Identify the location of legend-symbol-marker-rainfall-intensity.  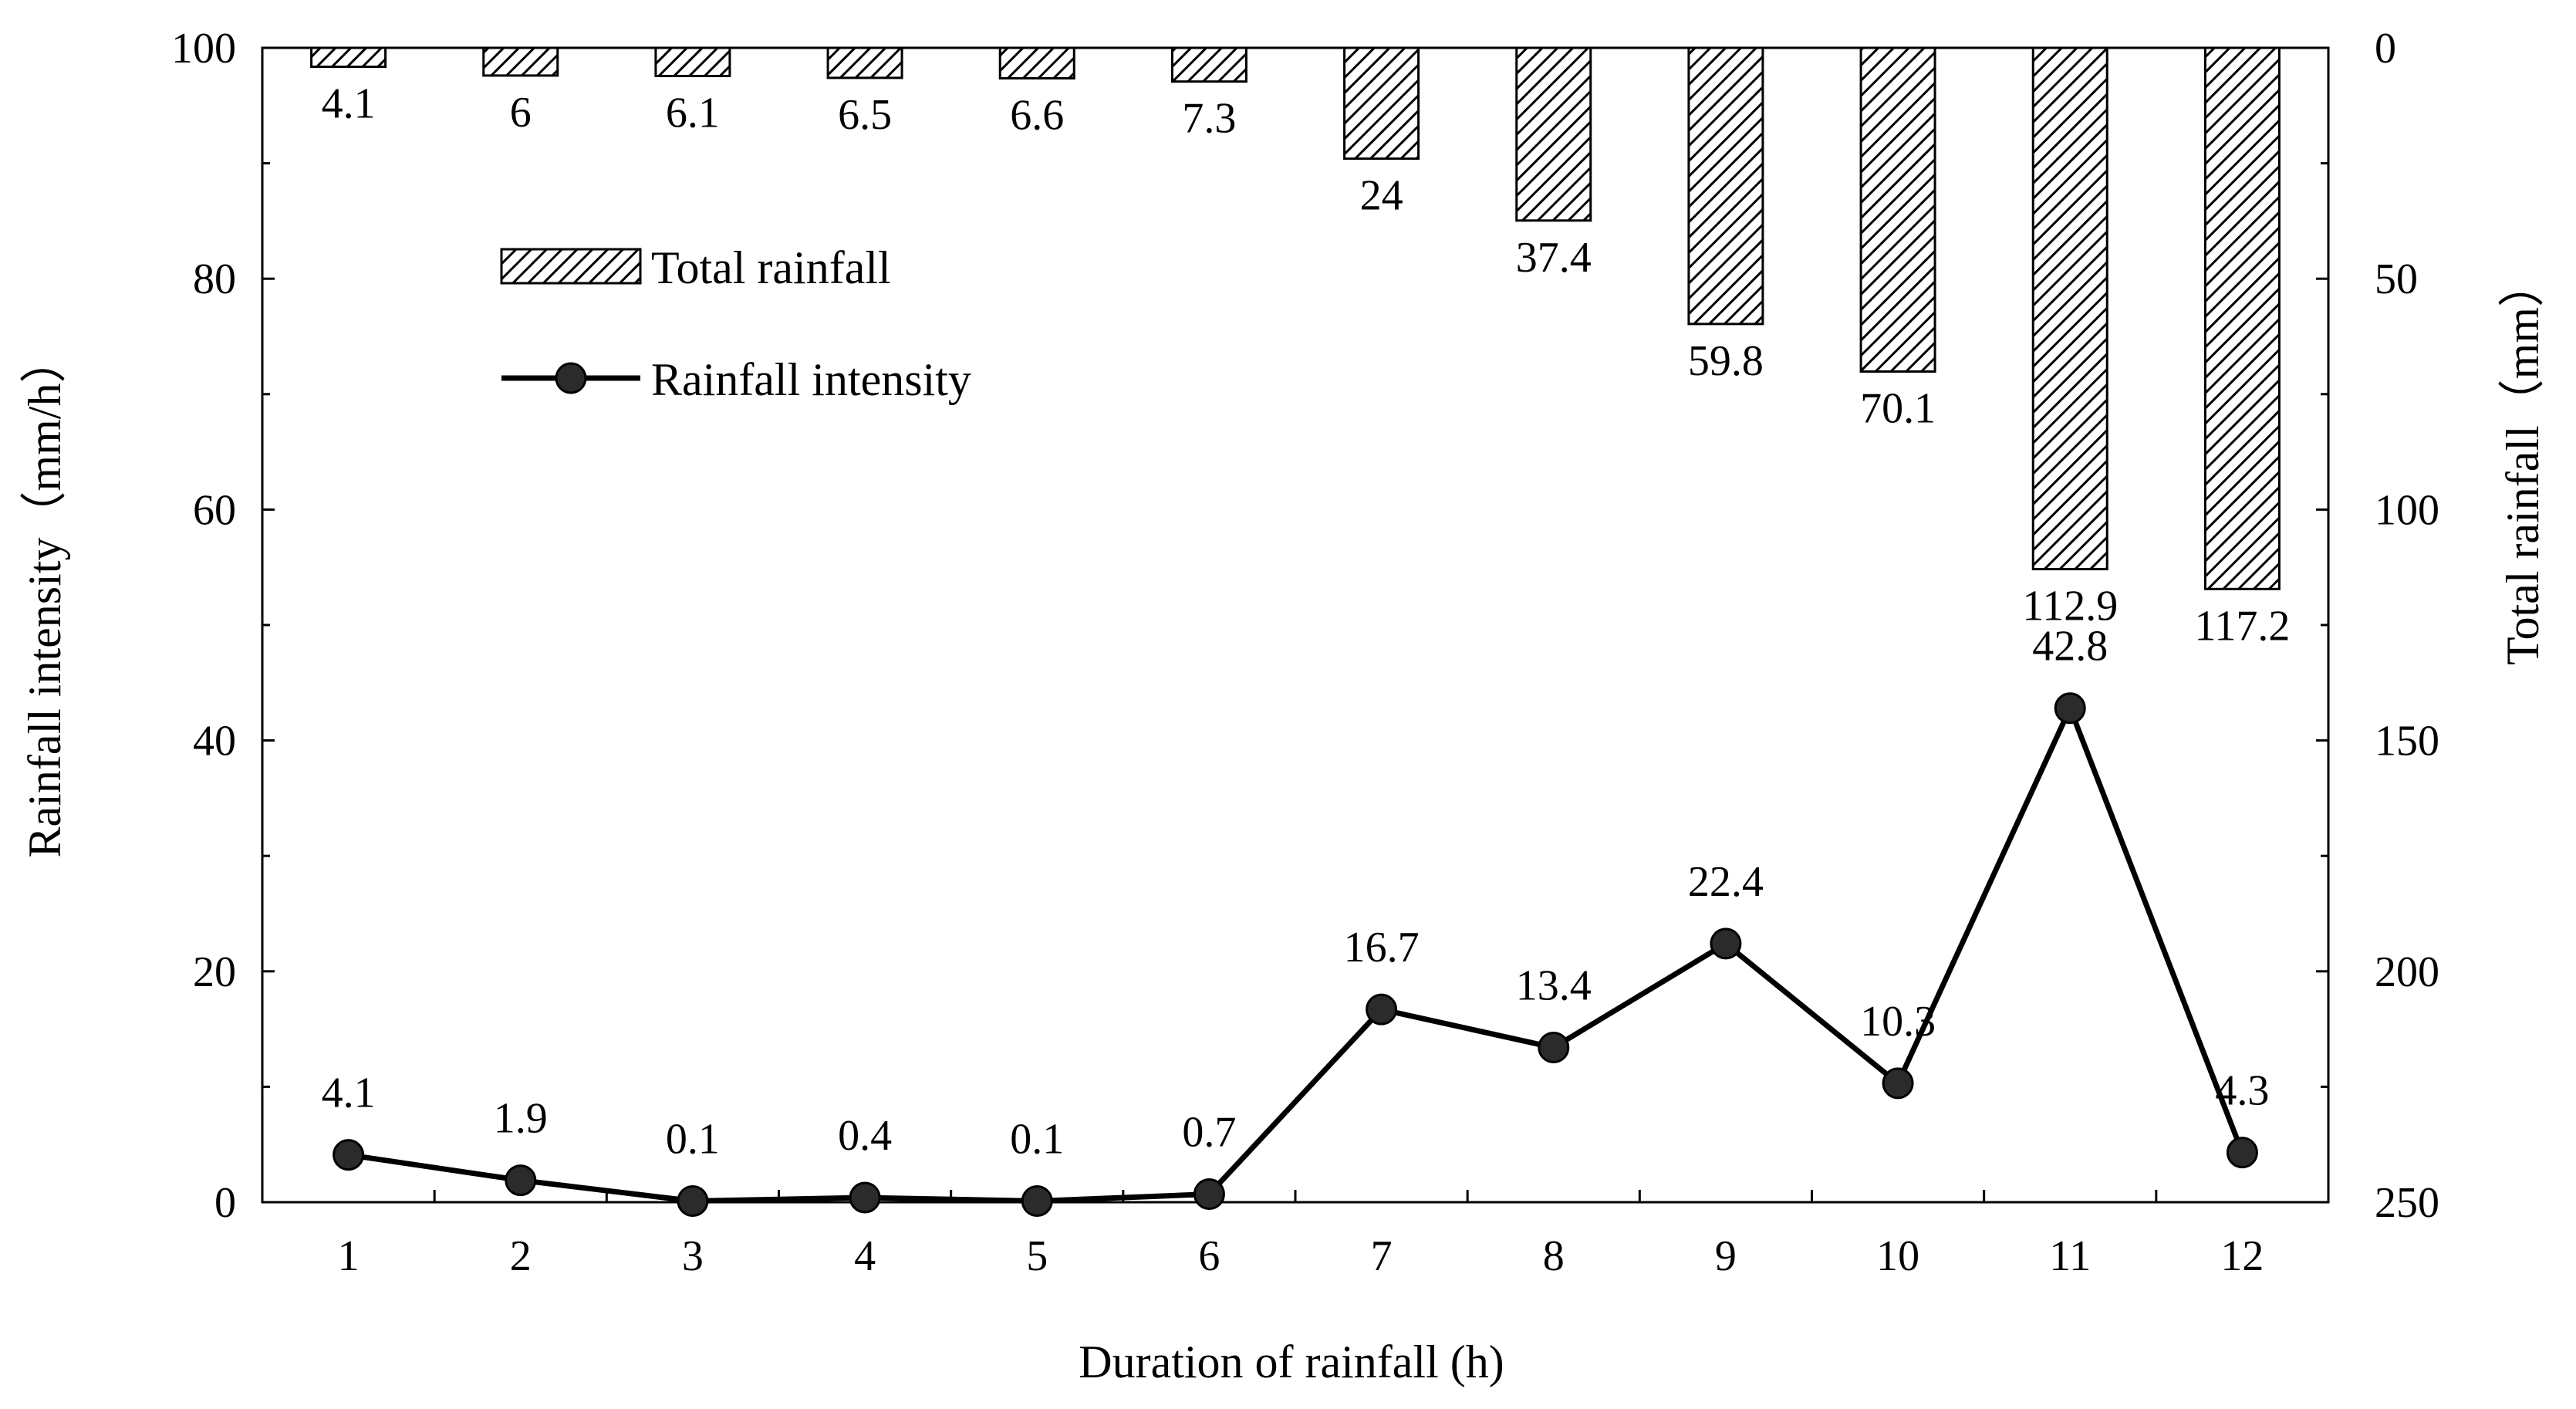
(571, 378).